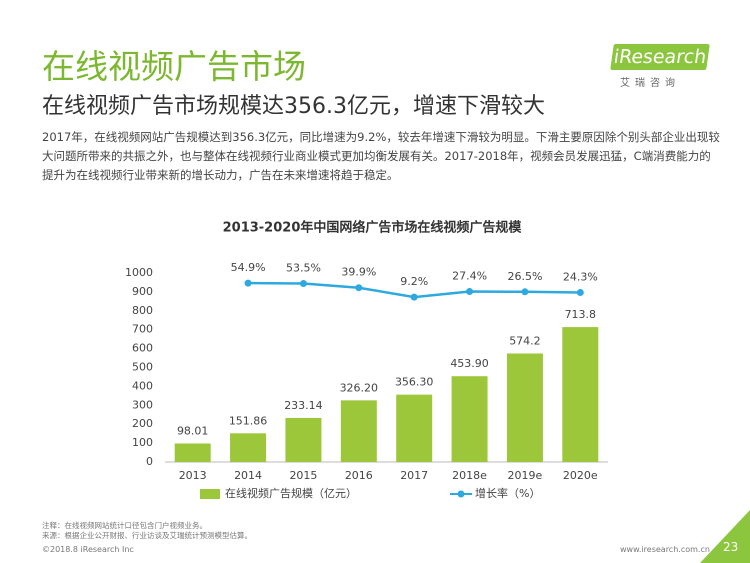 This screenshot has height=563, width=750. I want to click on bar-label: 233.14, so click(303, 405).